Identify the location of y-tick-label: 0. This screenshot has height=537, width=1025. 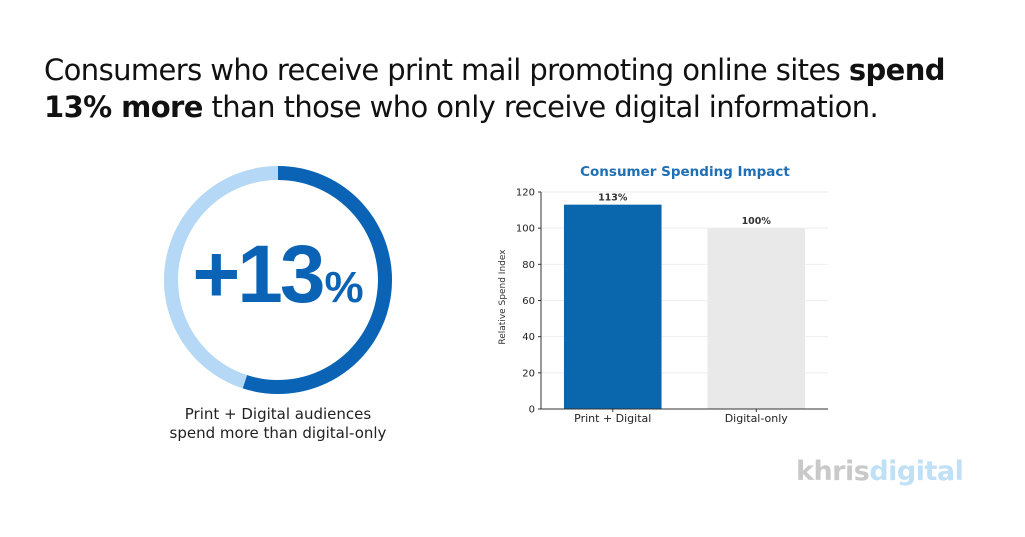
(532, 410).